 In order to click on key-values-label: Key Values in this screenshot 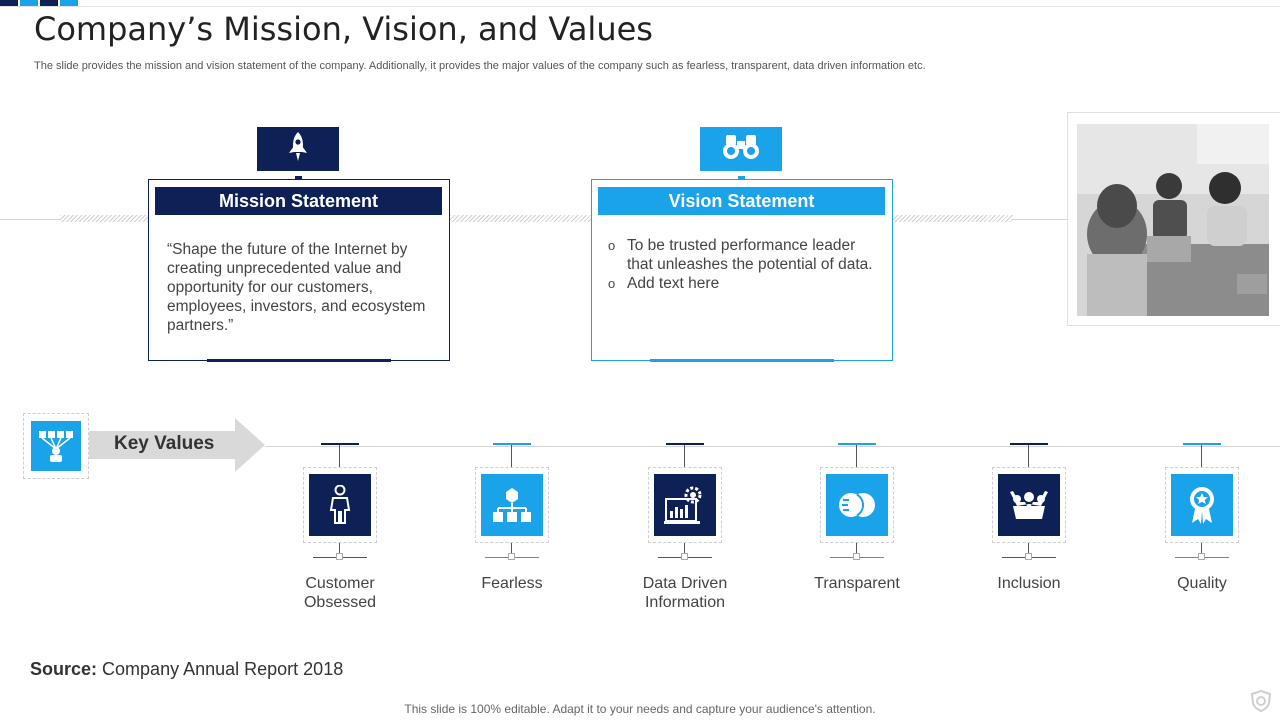, I will do `click(164, 443)`.